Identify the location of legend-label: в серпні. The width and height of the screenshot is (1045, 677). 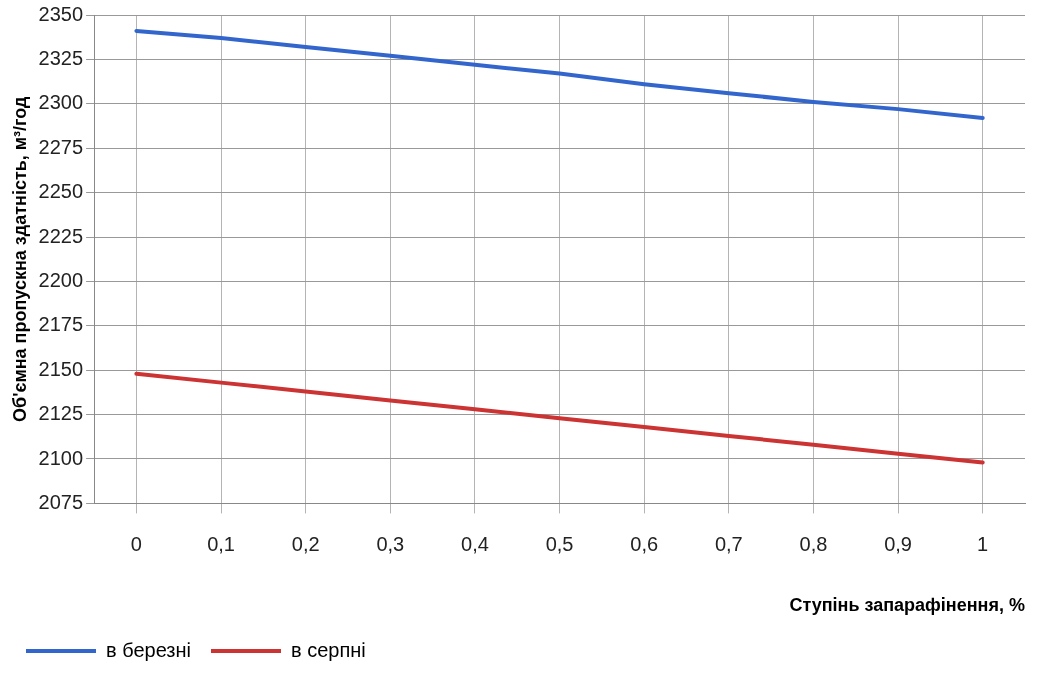
(328, 649).